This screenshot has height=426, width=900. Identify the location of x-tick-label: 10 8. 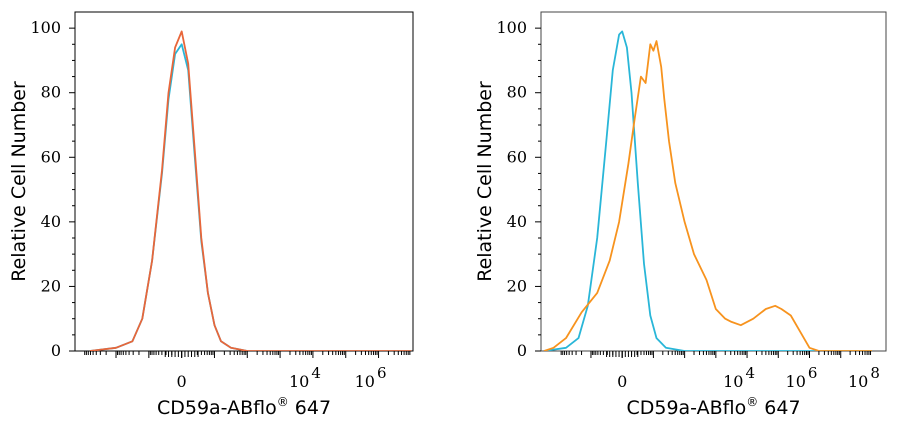
(864, 377).